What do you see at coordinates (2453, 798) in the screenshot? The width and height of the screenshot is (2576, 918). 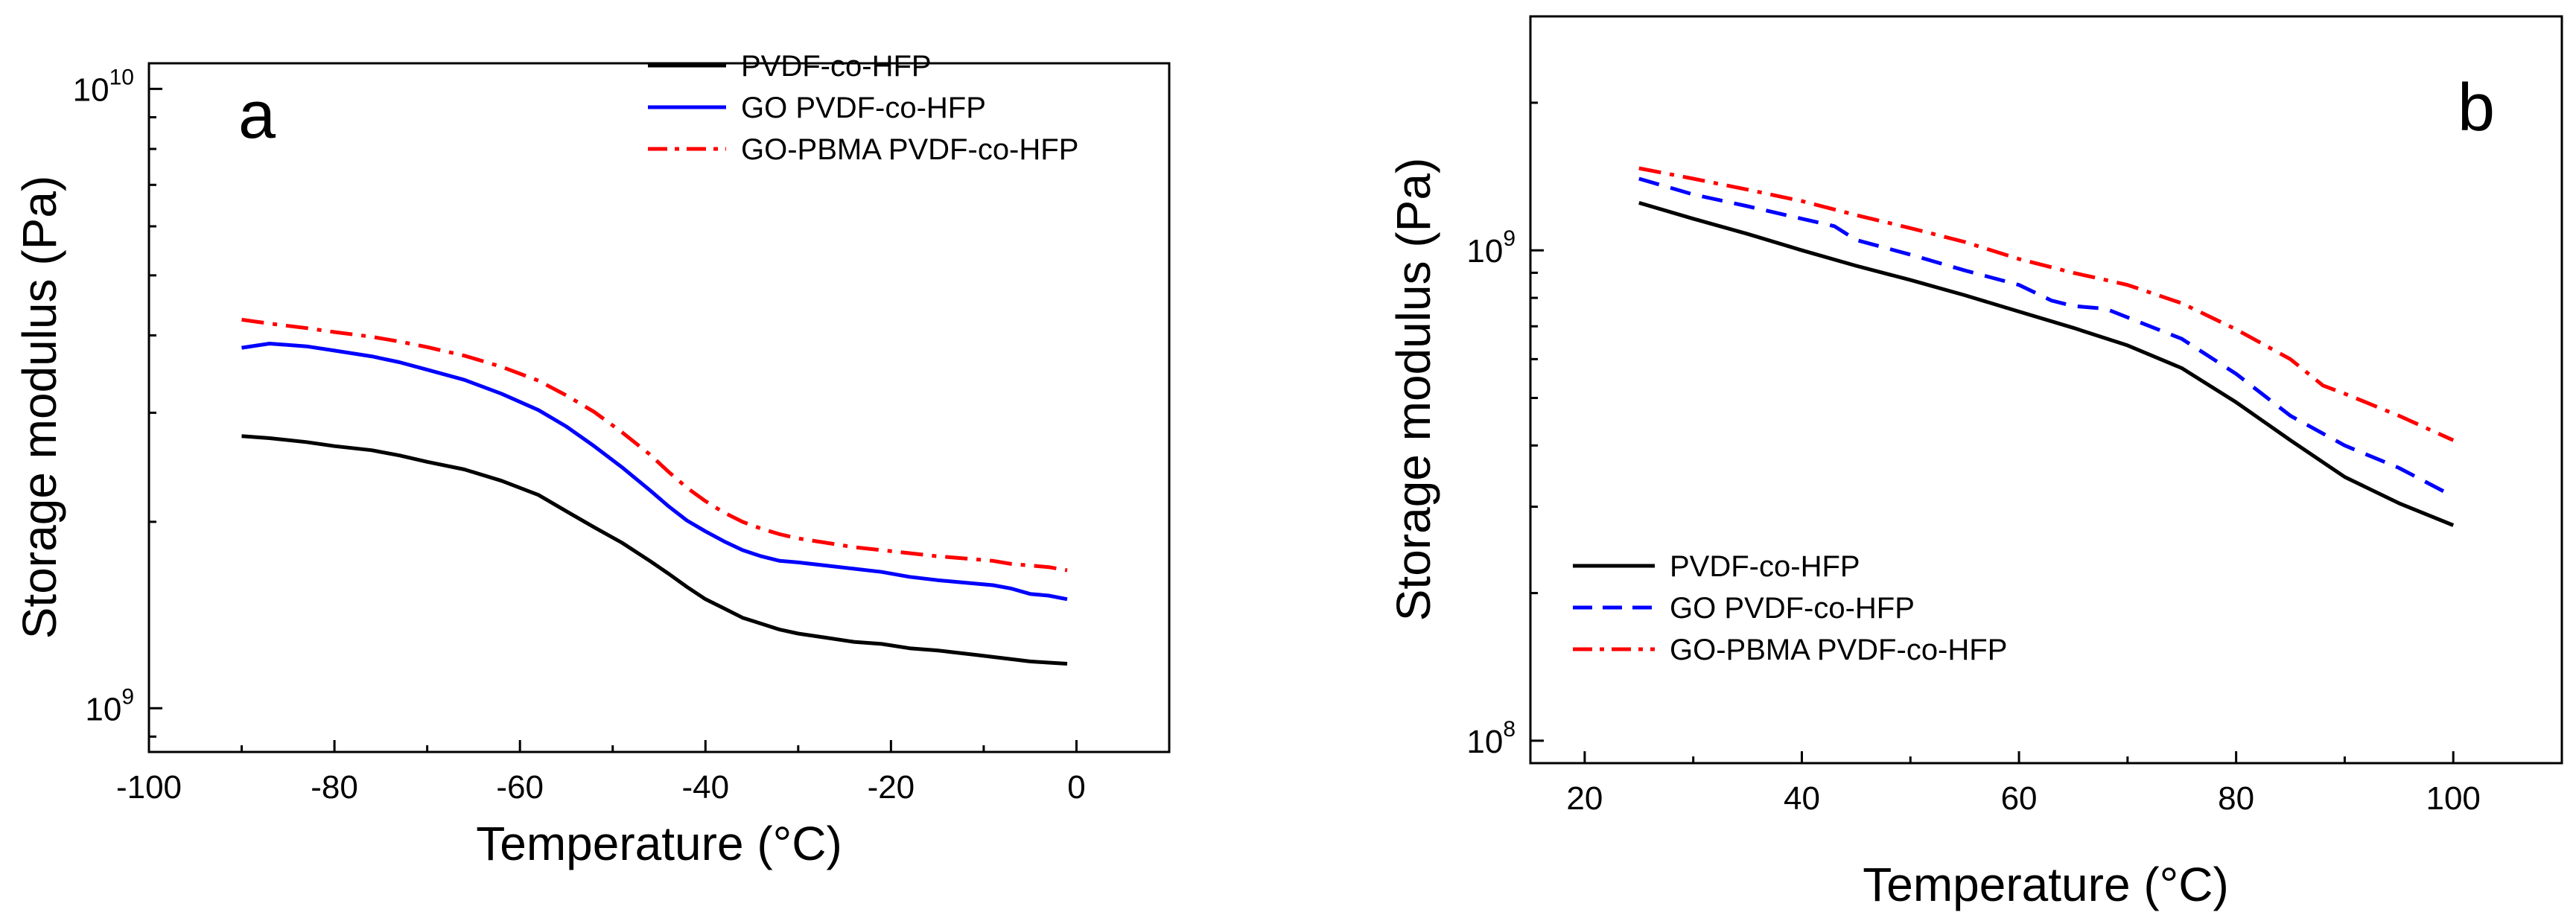 I see `x-tick-label: 100` at bounding box center [2453, 798].